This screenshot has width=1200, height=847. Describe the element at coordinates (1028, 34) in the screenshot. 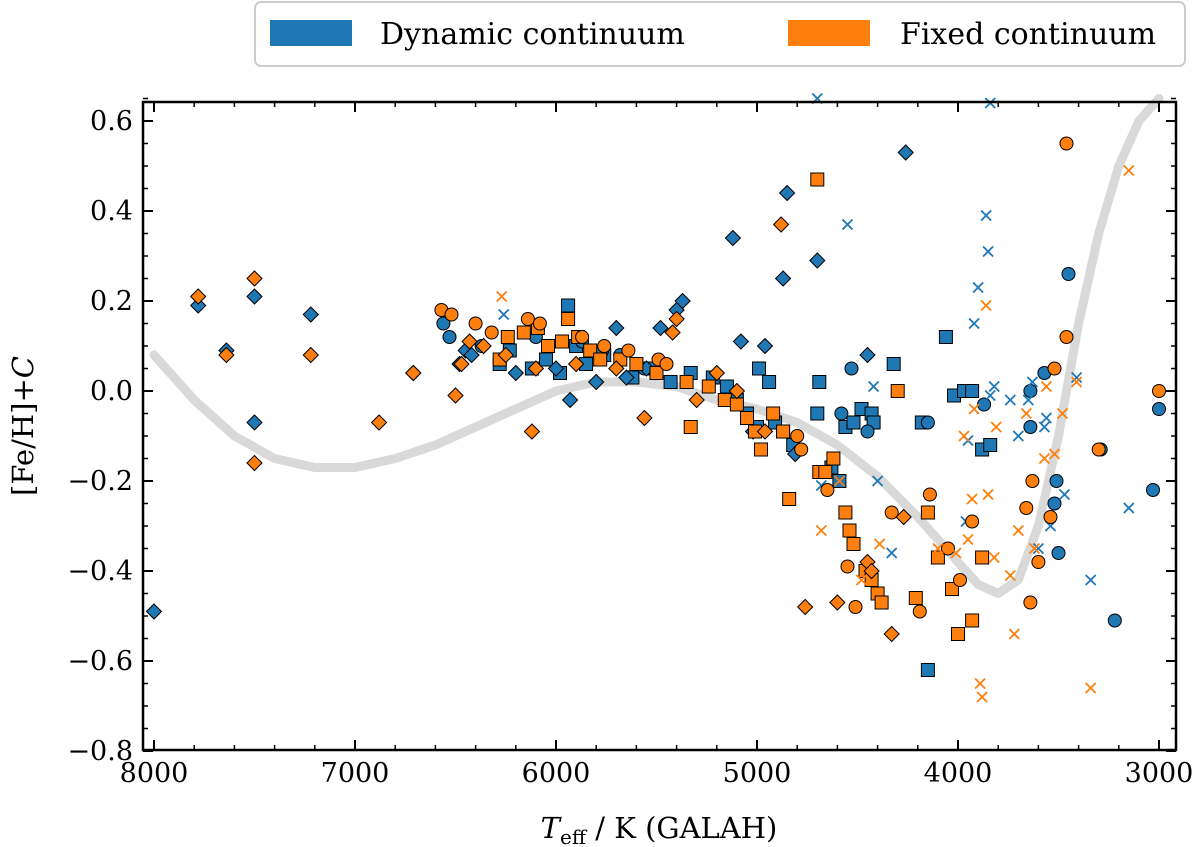

I see `legend-label-fixed: Fixed continuum` at that location.